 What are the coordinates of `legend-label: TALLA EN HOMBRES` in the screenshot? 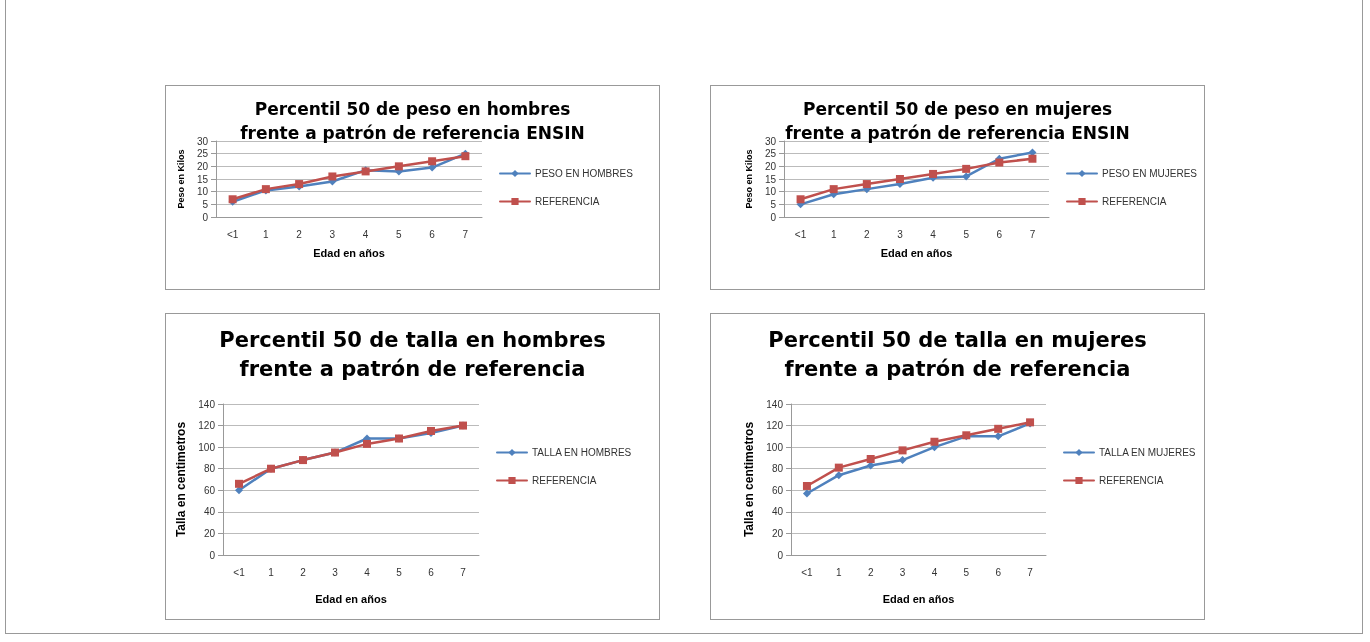 It's located at (582, 452).